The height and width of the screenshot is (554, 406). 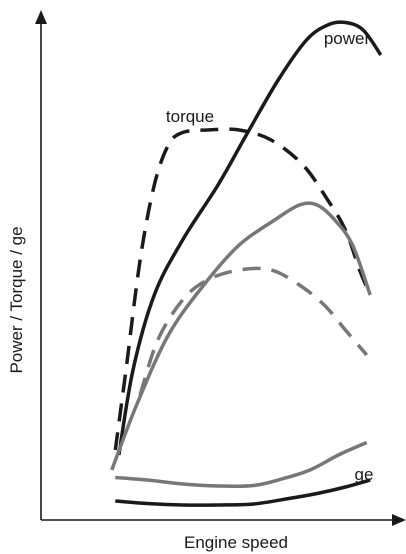 I want to click on x-axis-arrow, so click(x=399, y=520).